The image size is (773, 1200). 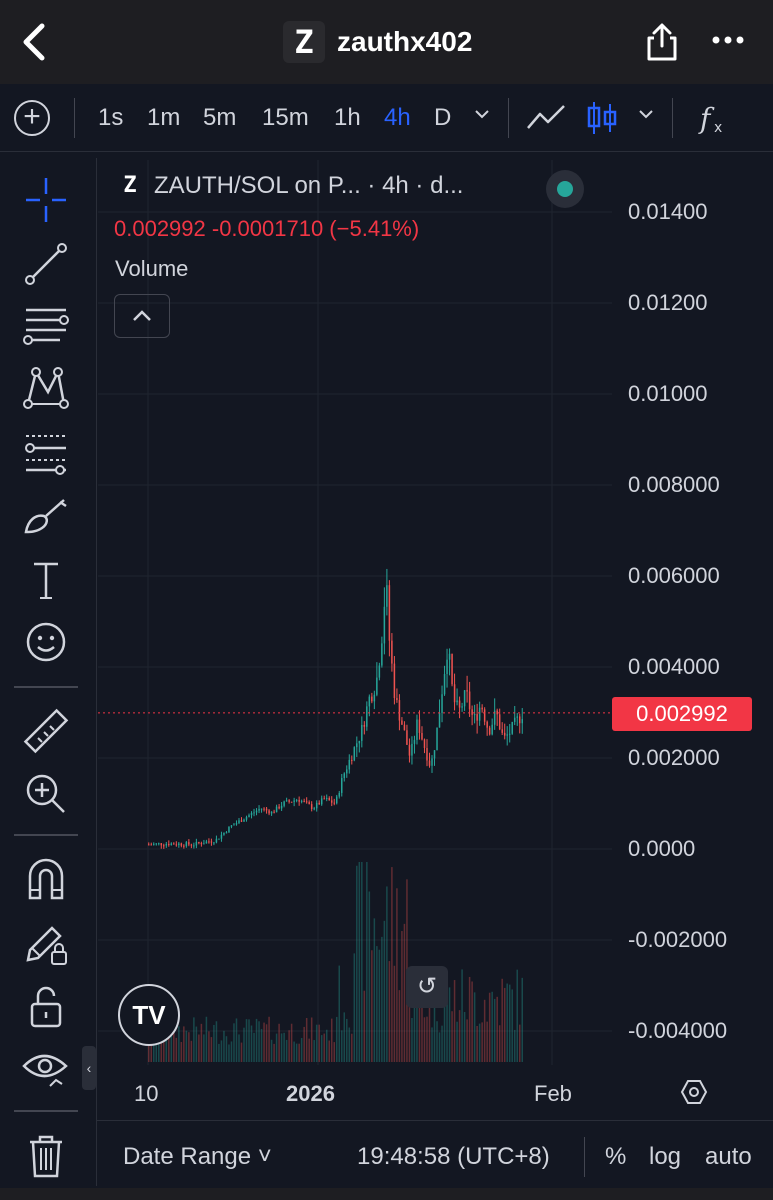 What do you see at coordinates (32, 118) in the screenshot?
I see `add-symbol-plus-icon: +` at bounding box center [32, 118].